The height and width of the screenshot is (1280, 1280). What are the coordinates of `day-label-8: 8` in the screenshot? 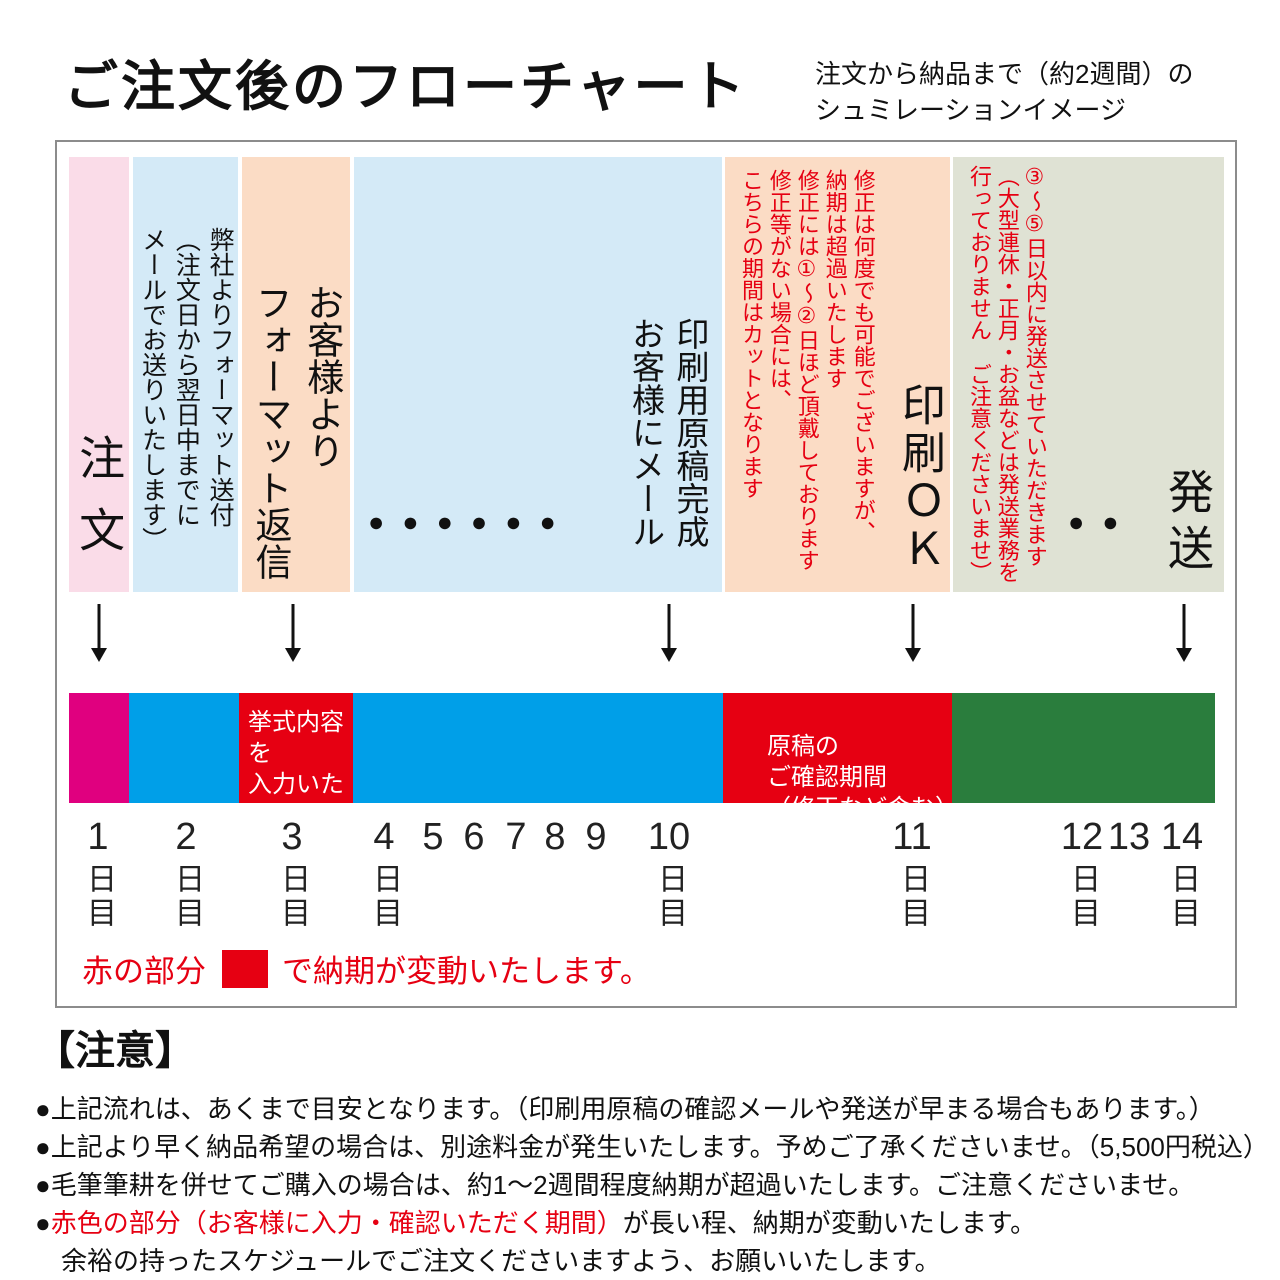 It's located at (555, 837).